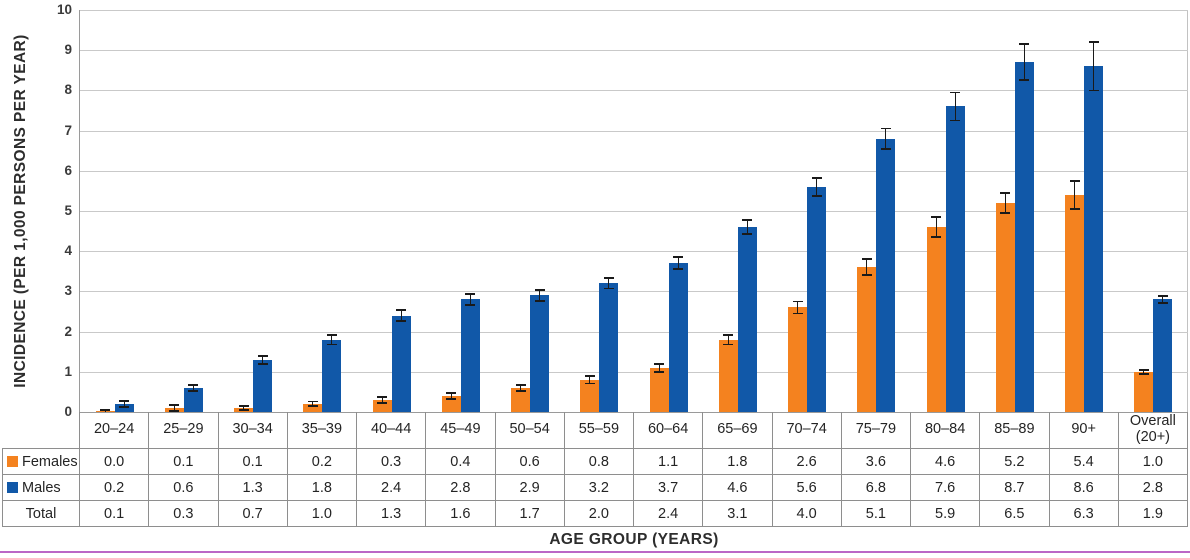  I want to click on table-corner-cell, so click(41, 430).